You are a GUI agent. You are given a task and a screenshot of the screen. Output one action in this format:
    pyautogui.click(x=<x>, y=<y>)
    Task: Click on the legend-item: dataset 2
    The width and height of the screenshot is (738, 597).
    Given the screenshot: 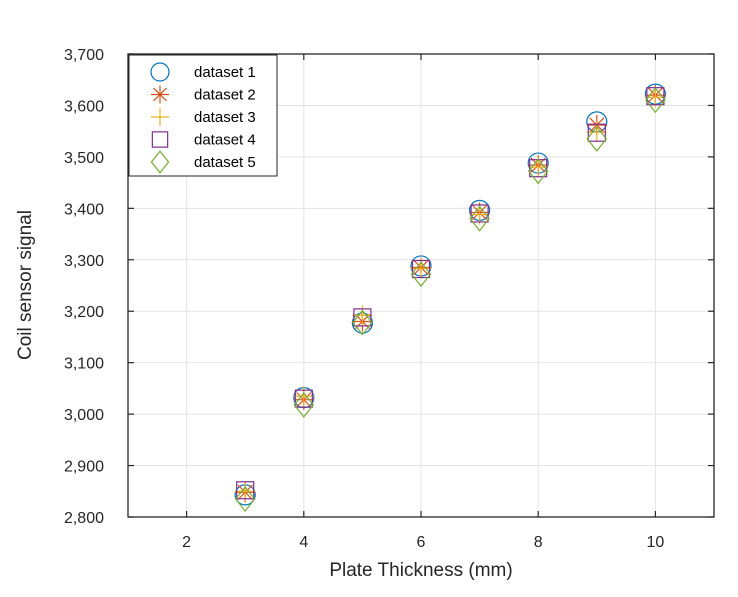 What is the action you would take?
    pyautogui.click(x=203, y=94)
    